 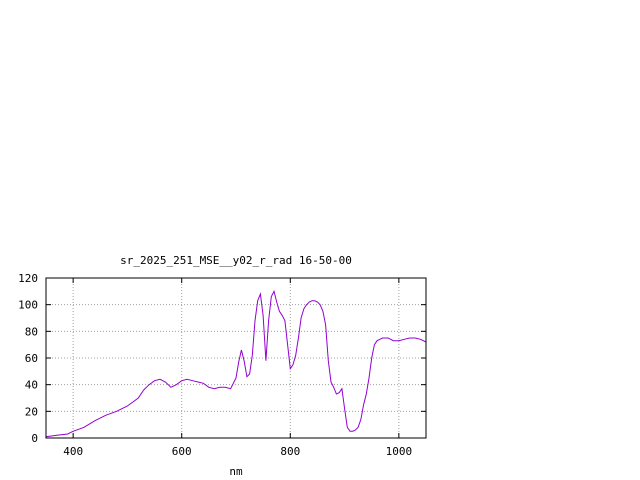 What do you see at coordinates (290, 451) in the screenshot?
I see `x-tick-label: 800` at bounding box center [290, 451].